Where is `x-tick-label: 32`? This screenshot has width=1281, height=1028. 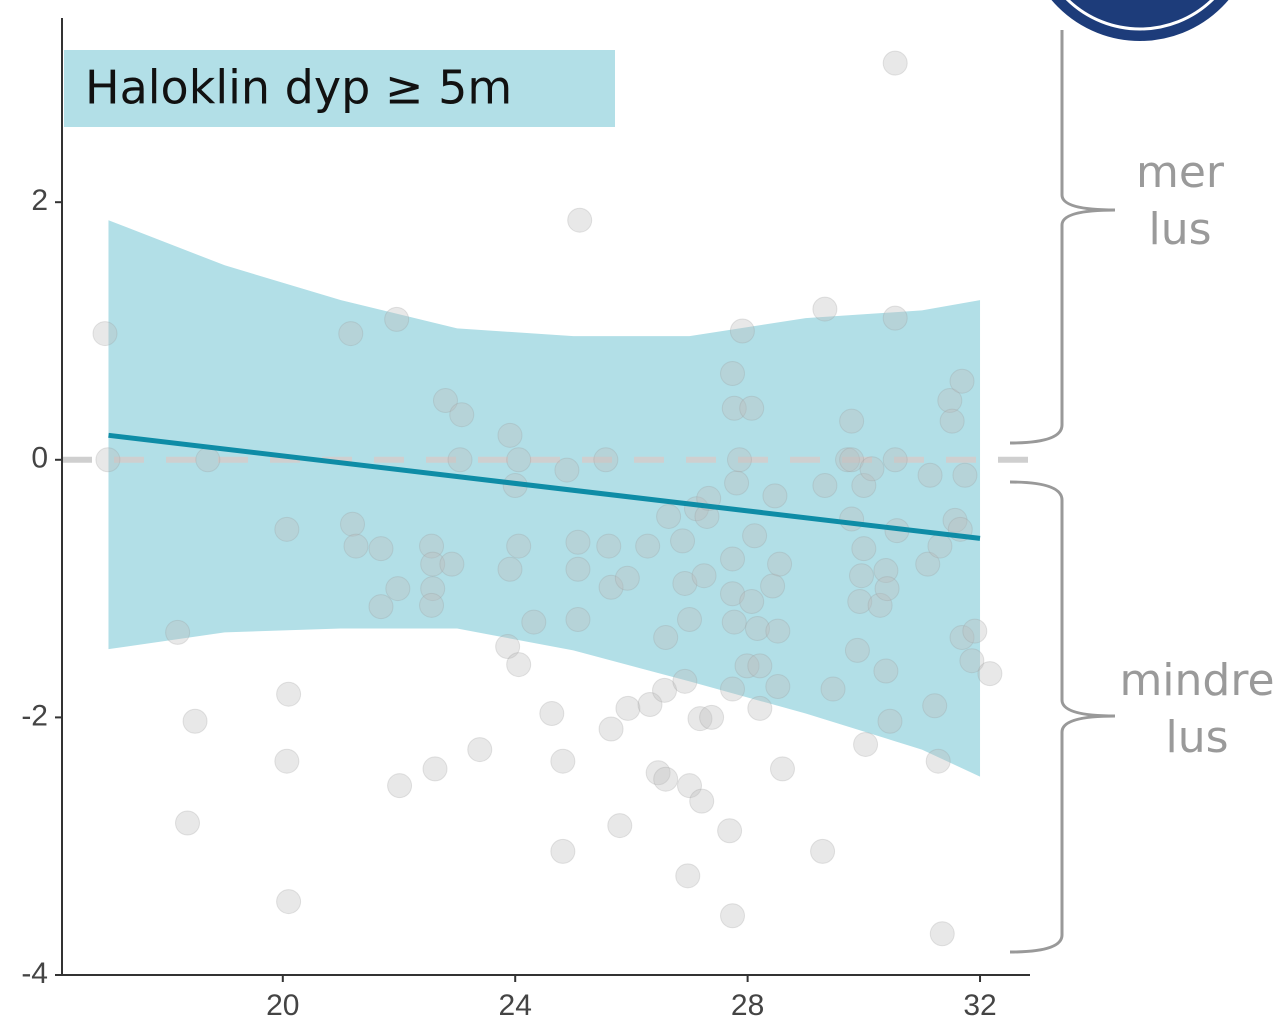
x-tick-label: 32 is located at coordinates (979, 1005).